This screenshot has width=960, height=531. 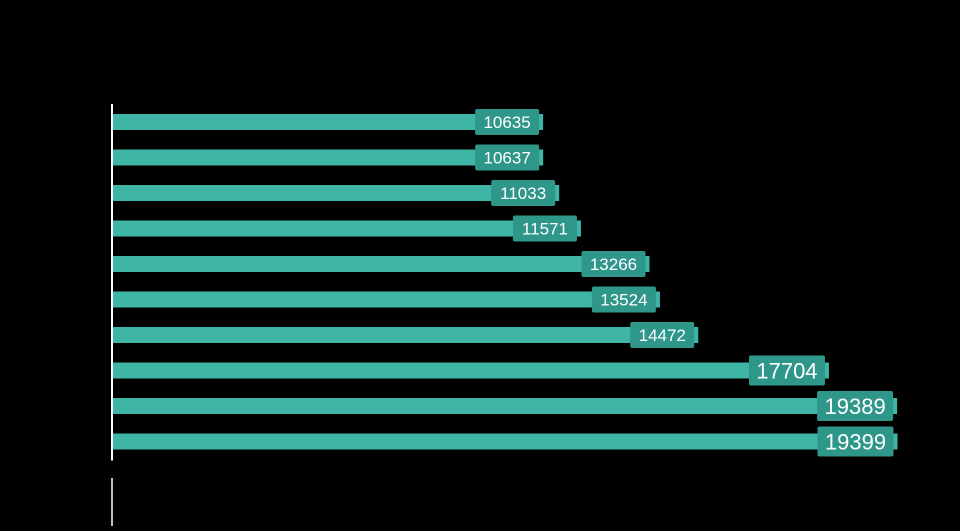 I want to click on data-label: 19399, so click(x=855, y=441).